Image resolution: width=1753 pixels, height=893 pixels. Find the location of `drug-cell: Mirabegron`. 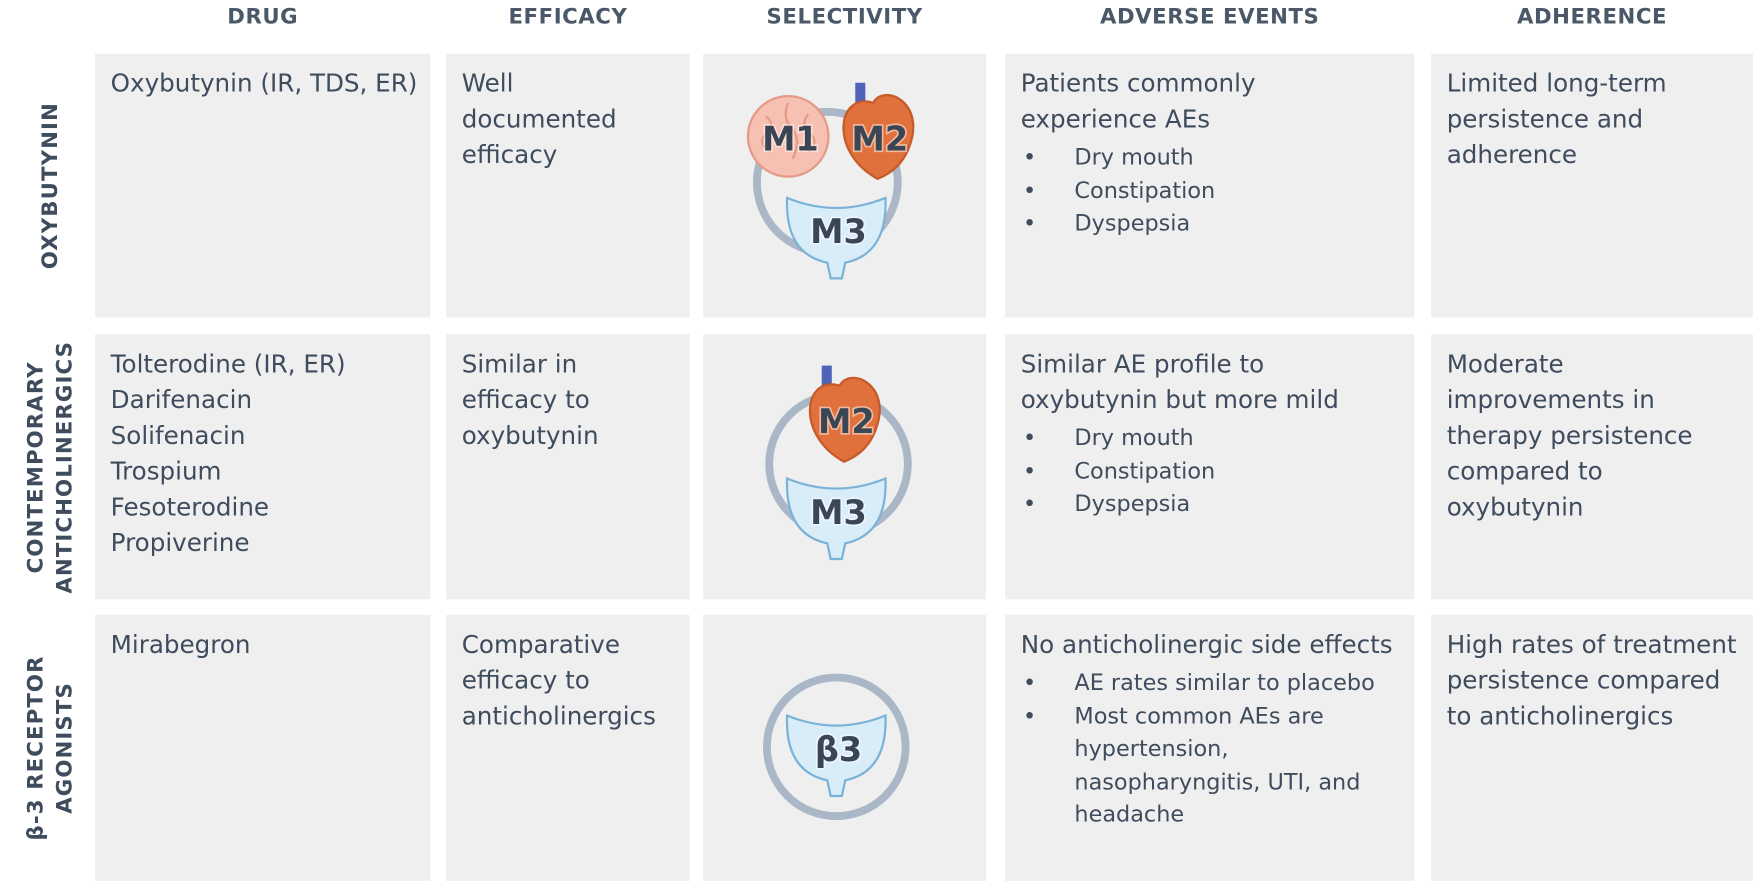

drug-cell: Mirabegron is located at coordinates (263, 747).